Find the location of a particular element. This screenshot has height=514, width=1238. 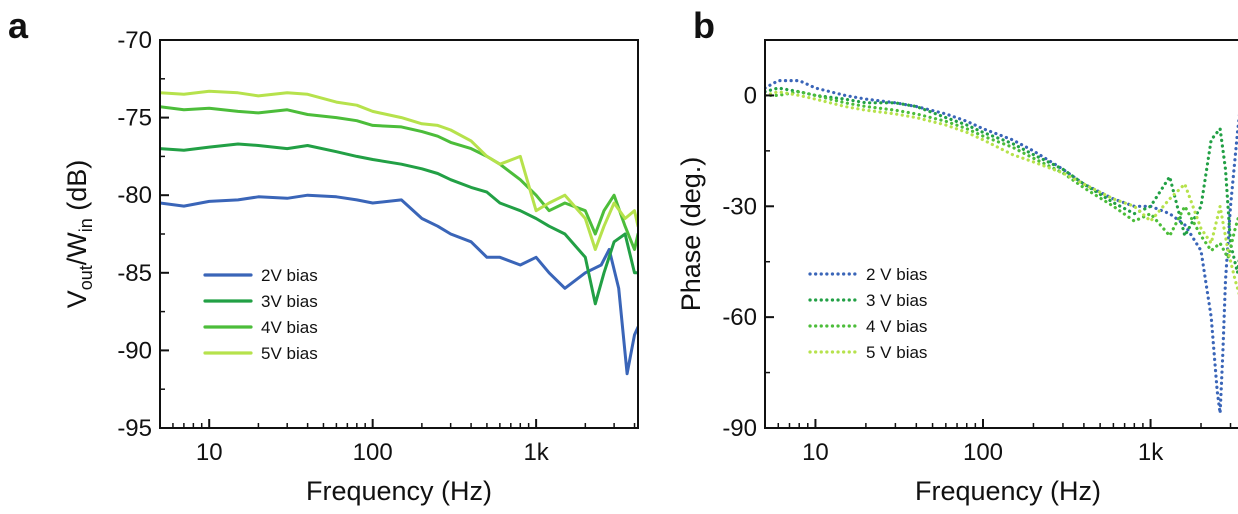

panel-b-x-axis-label: Frequency (Hz) is located at coordinates (1008, 491).